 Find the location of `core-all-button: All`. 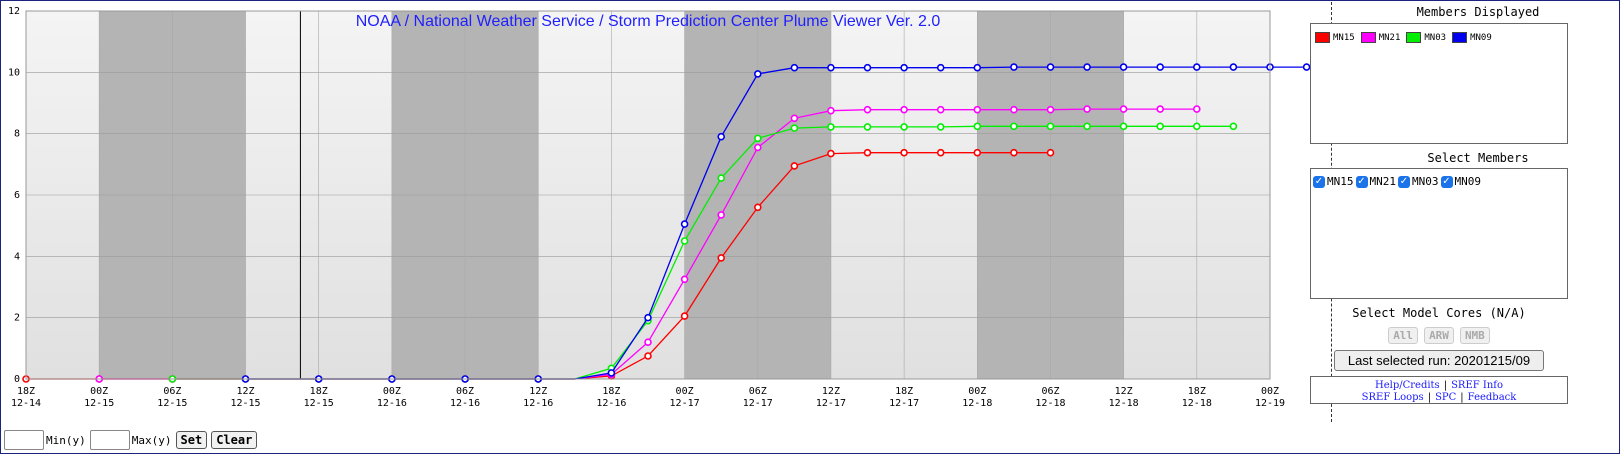

core-all-button: All is located at coordinates (1403, 335).